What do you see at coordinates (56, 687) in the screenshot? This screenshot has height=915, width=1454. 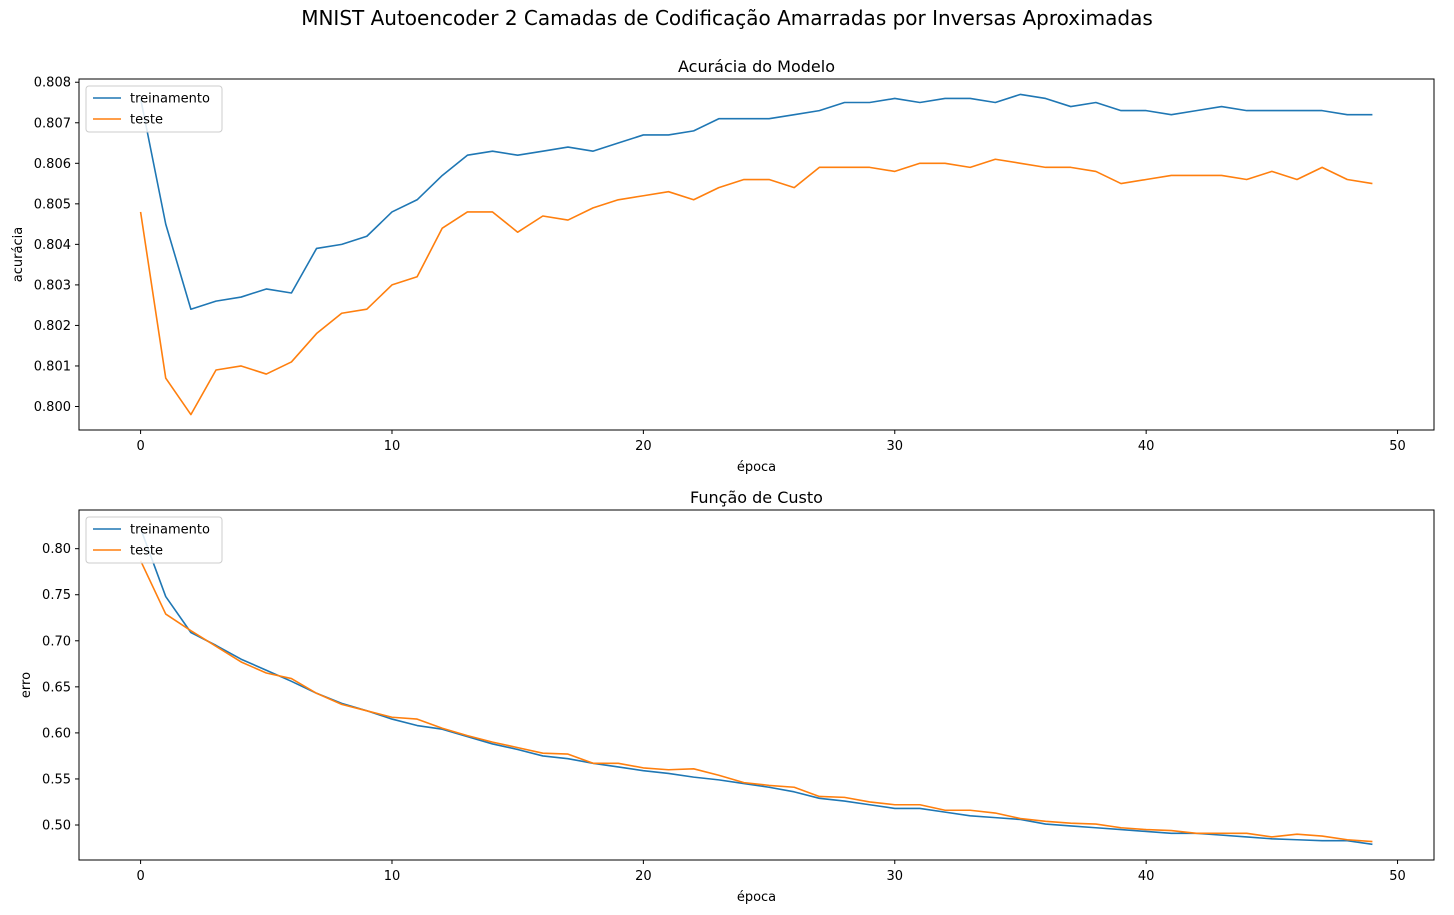 I see `y-tick-label: 0.65` at bounding box center [56, 687].